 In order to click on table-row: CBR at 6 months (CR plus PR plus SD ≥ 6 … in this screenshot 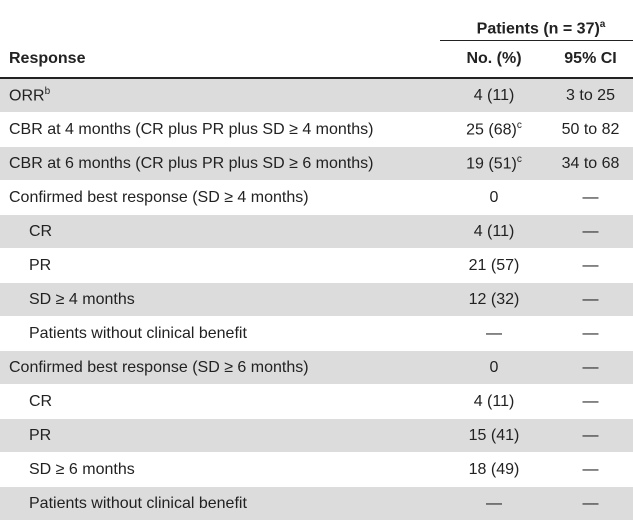, I will do `click(316, 163)`.